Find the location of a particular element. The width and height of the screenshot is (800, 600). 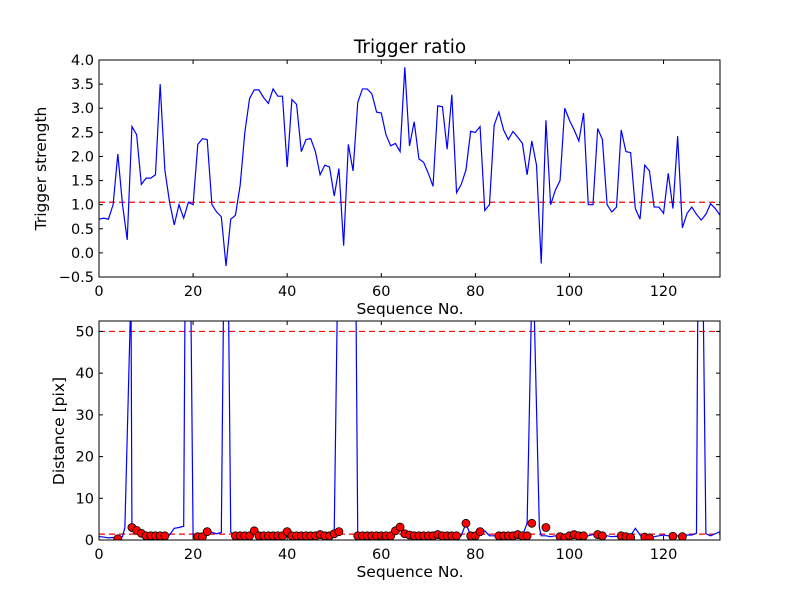

y-tick-label: 30 is located at coordinates (85, 416).